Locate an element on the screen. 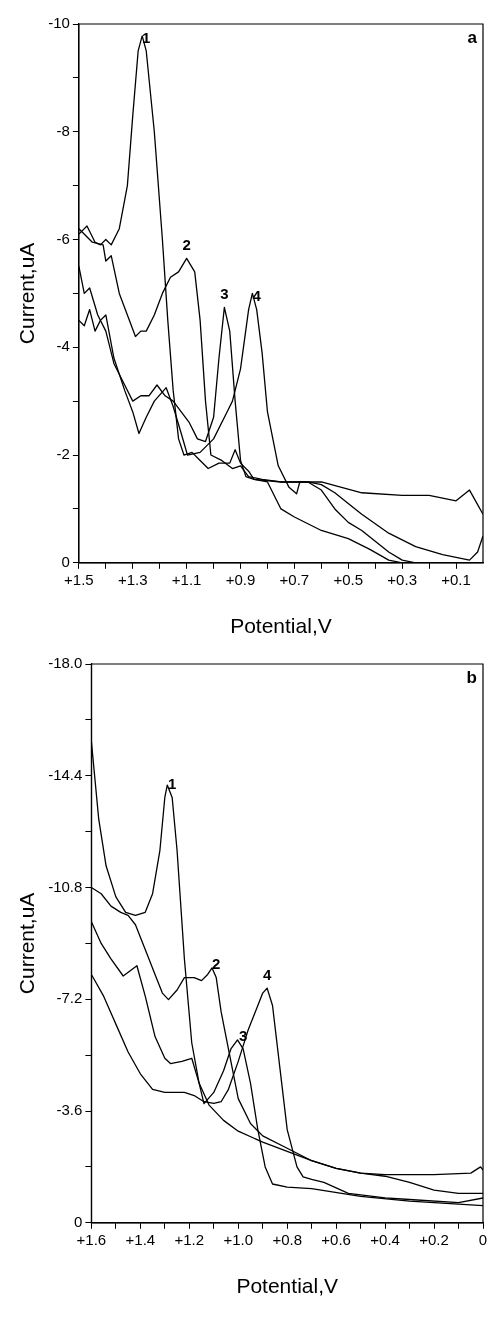 This screenshot has width=499, height=1319. y-tick-label: -10.8 is located at coordinates (65, 886).